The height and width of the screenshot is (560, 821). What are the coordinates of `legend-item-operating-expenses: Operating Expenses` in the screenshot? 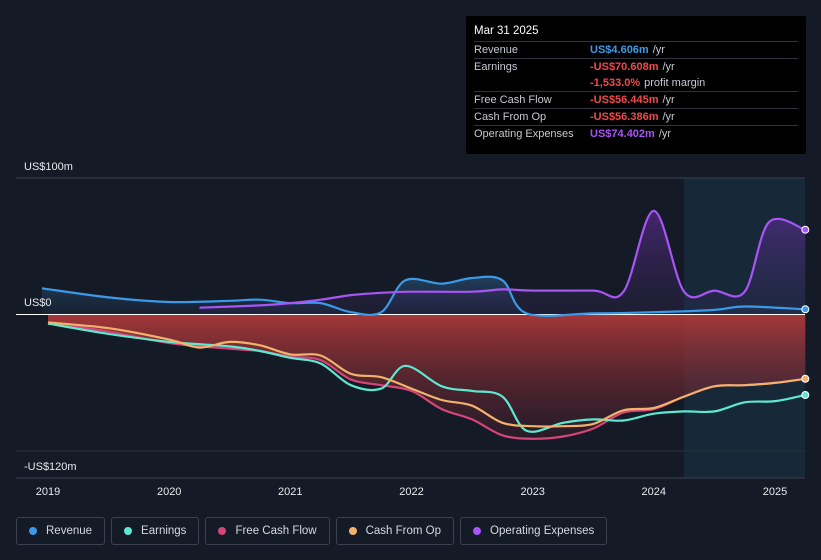 It's located at (534, 531).